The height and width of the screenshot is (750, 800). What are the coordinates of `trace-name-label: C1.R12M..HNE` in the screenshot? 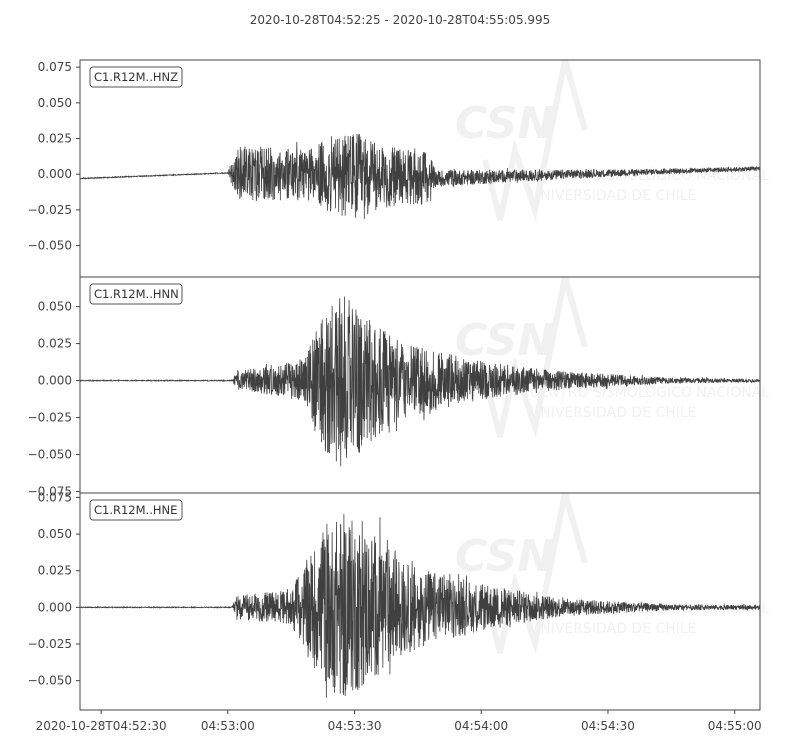 It's located at (135, 510).